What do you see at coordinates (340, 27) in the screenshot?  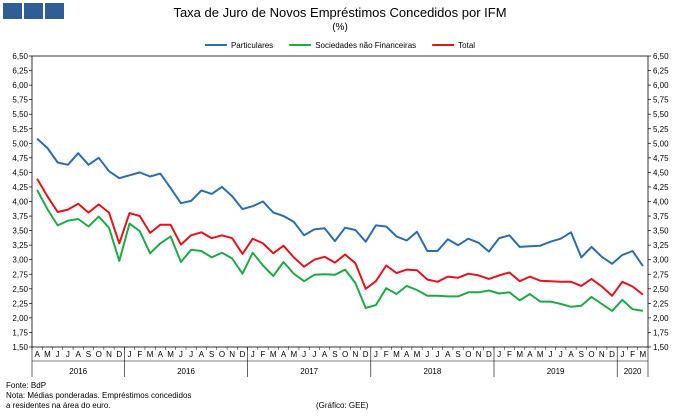 I see `chart-subtitle: (%)` at bounding box center [340, 27].